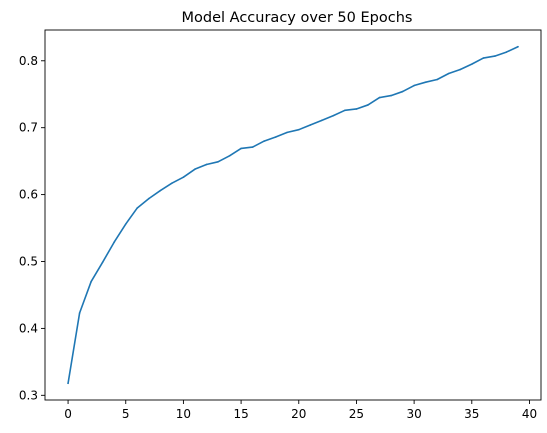  I want to click on x-tick-label: 25, so click(356, 414).